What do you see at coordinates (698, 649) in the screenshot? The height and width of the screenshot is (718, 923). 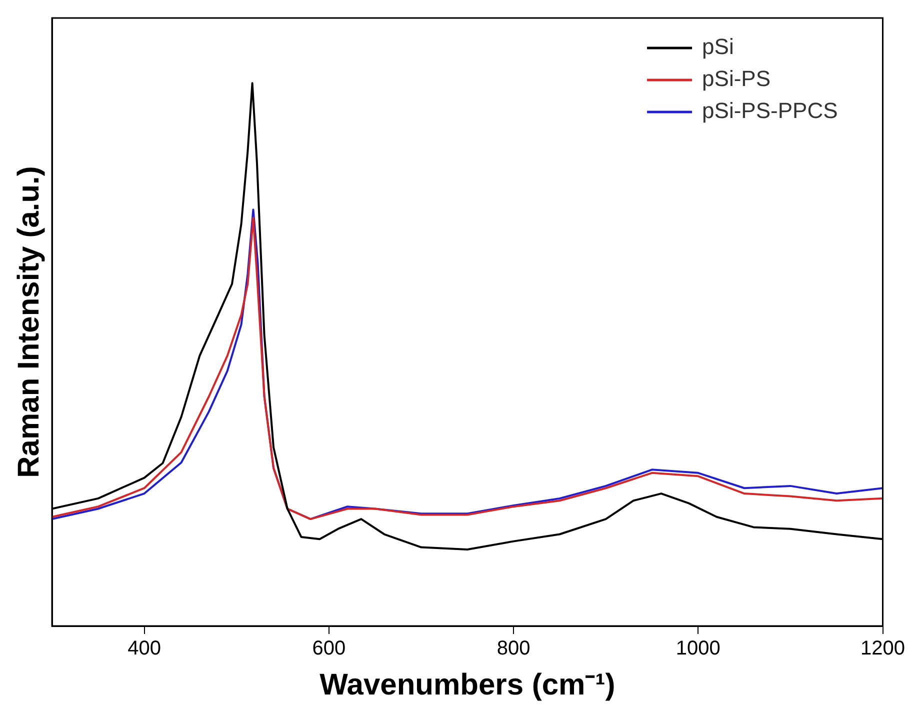 I see `x-tick-label: 1000` at bounding box center [698, 649].